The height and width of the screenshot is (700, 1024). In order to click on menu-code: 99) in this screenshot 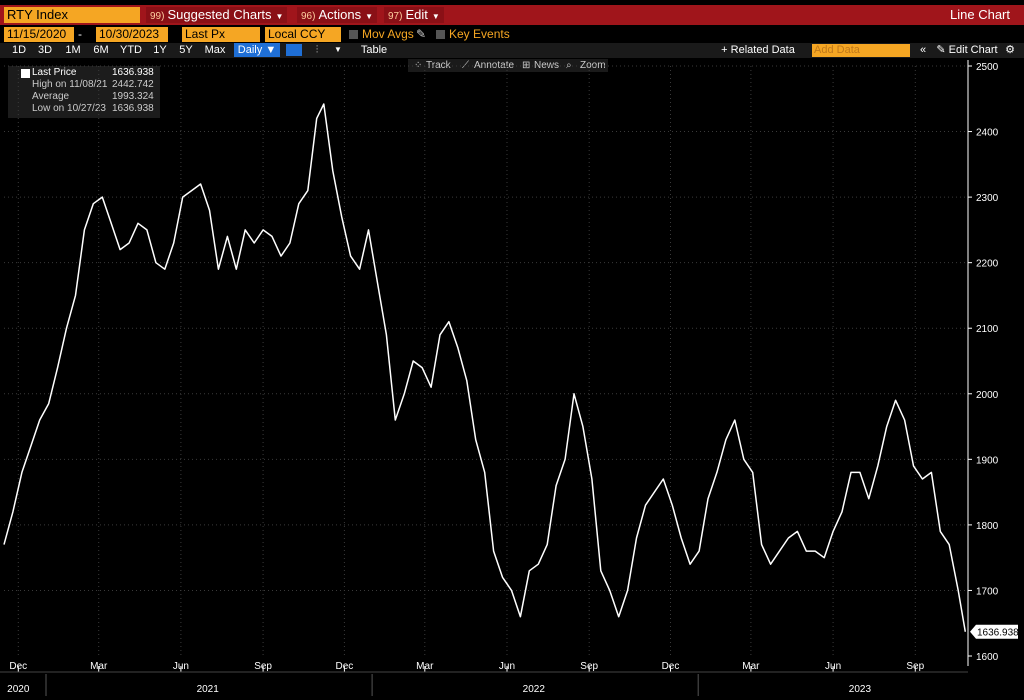, I will do `click(157, 16)`.